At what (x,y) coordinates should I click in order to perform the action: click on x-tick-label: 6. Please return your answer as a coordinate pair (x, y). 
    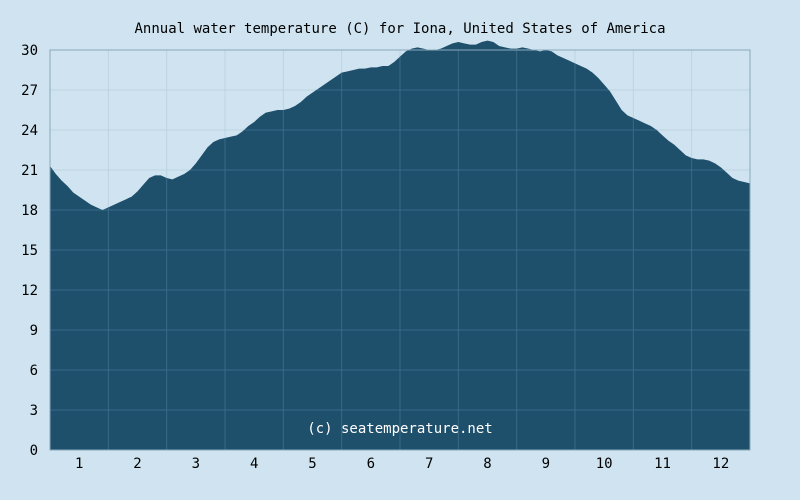
    Looking at the image, I should click on (371, 464).